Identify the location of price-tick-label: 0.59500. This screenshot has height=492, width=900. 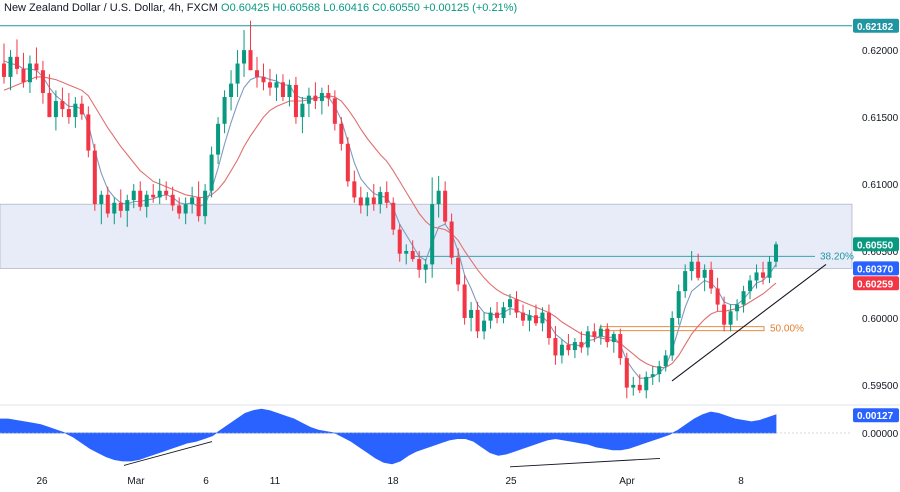
(880, 386).